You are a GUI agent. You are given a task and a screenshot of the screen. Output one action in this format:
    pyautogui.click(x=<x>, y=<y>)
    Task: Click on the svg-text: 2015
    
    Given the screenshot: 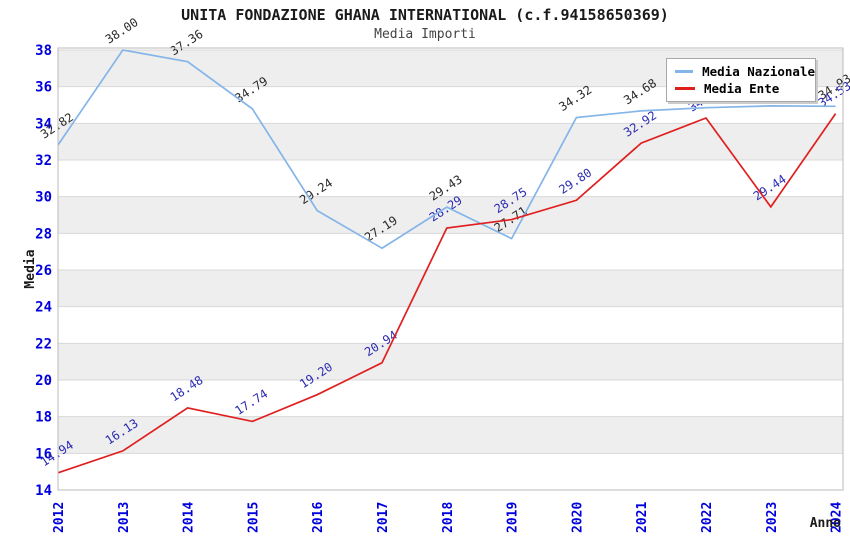 What is the action you would take?
    pyautogui.click(x=253, y=517)
    